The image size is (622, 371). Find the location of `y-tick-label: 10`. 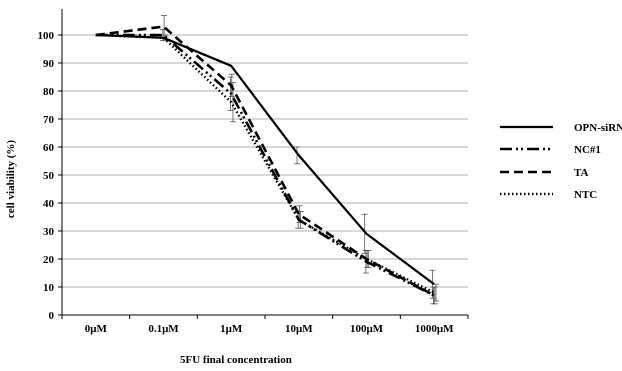

y-tick-label: 10 is located at coordinates (49, 288).